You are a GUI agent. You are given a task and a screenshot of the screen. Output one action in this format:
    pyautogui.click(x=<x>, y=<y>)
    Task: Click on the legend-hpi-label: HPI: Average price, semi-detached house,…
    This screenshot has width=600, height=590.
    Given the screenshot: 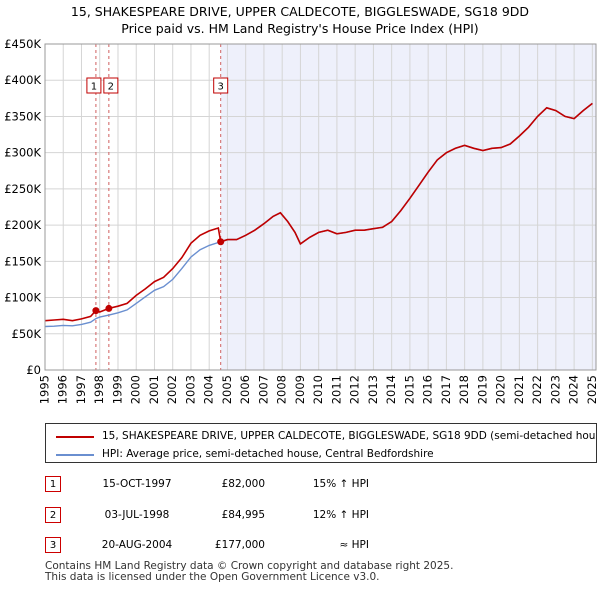 What is the action you would take?
    pyautogui.click(x=268, y=454)
    